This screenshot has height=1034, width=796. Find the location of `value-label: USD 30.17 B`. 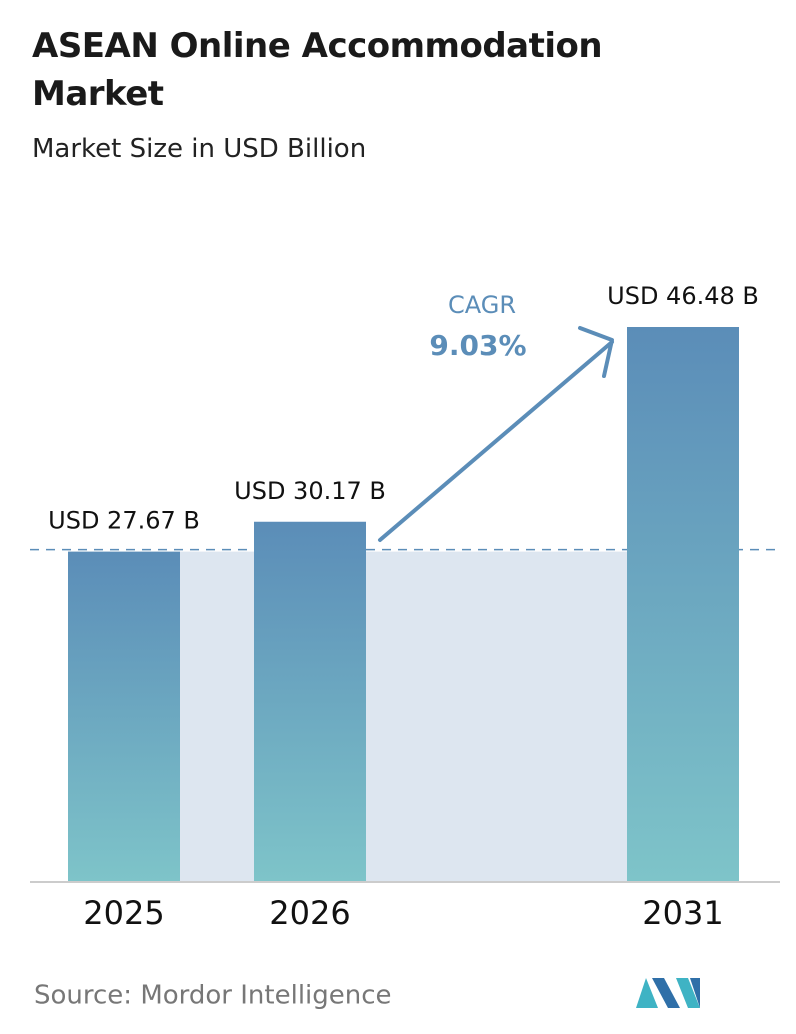

value-label: USD 30.17 B is located at coordinates (310, 491).